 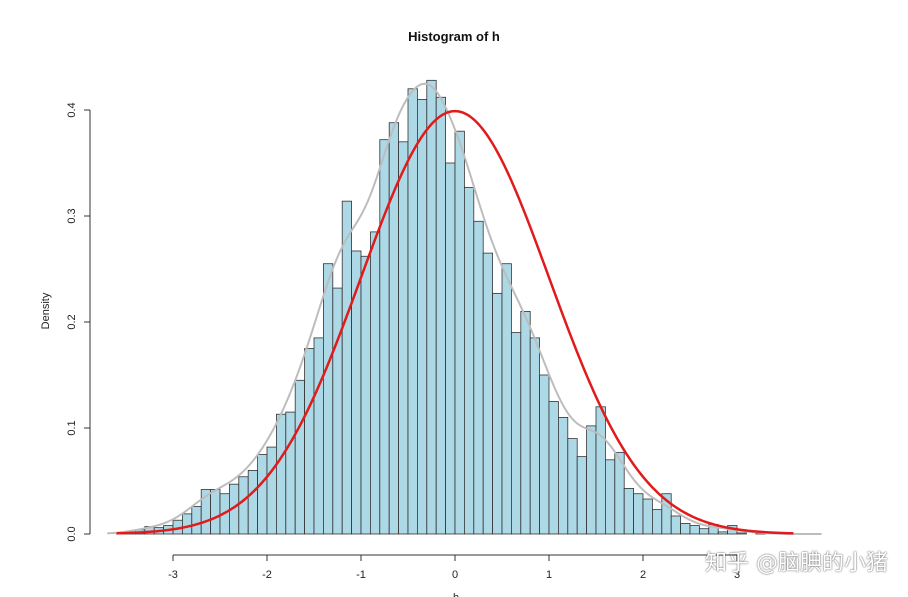 I want to click on x-axis-label: h, so click(x=456, y=594).